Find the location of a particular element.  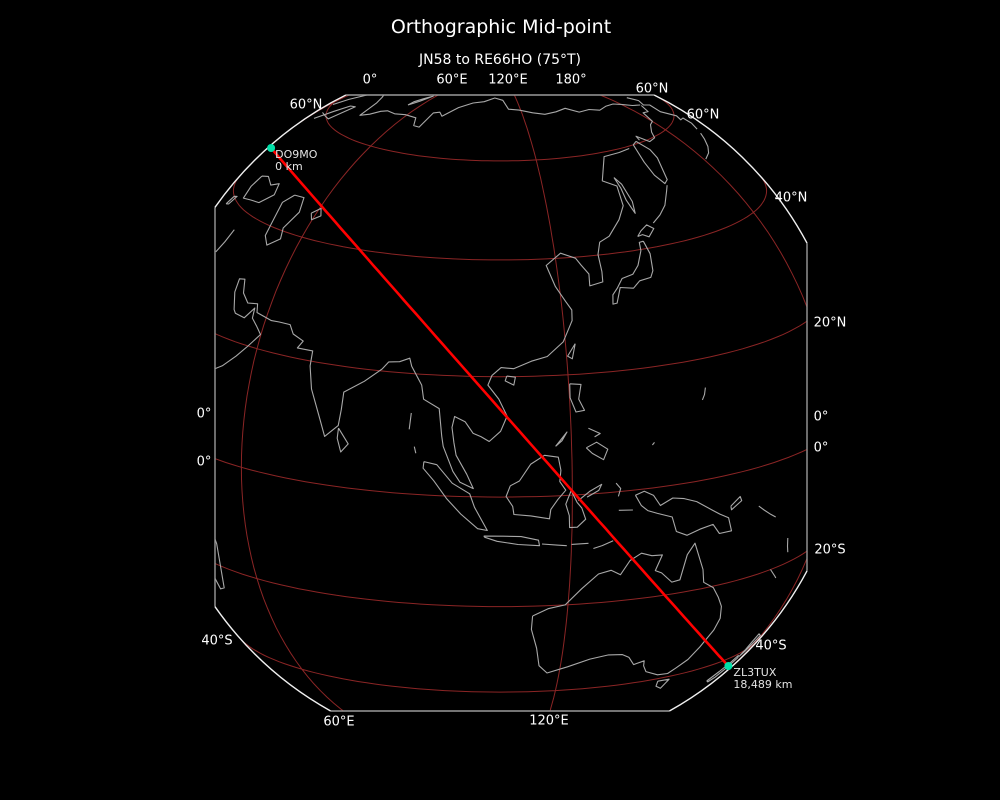

station-callsign: ZL3TUX is located at coordinates (755, 673).